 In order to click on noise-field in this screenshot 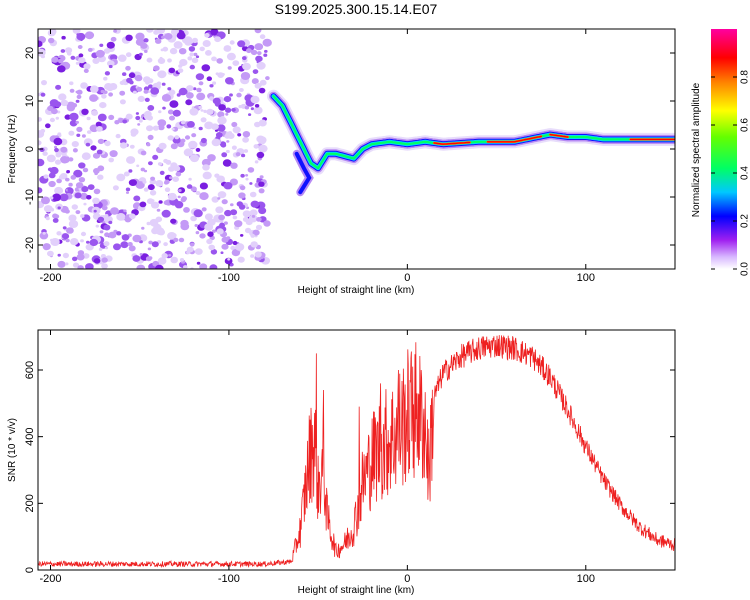, I will do `click(155, 149)`.